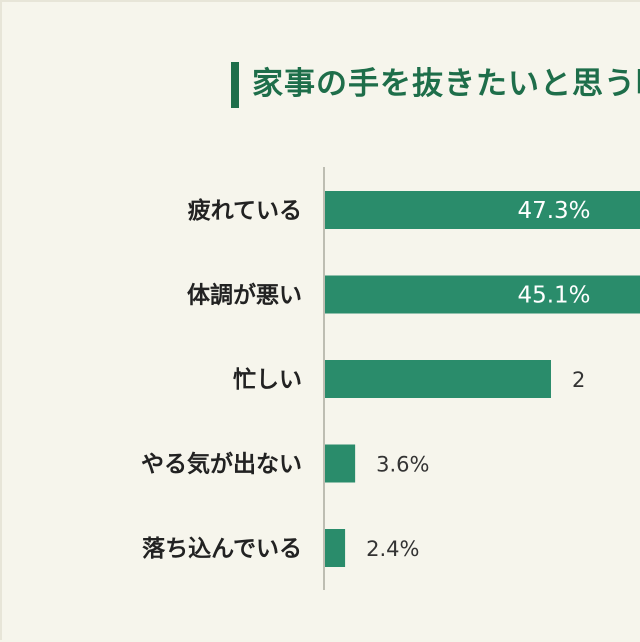  What do you see at coordinates (446, 84) in the screenshot?
I see `chart-title: 家事の手を抜きたいと思う時` at bounding box center [446, 84].